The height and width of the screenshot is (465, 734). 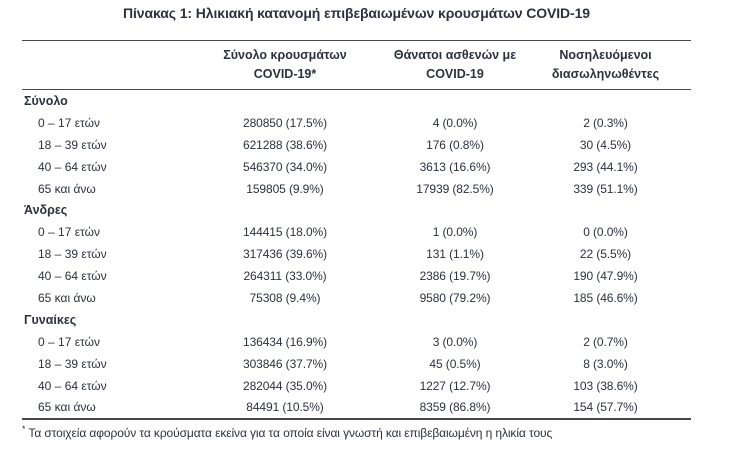 What do you see at coordinates (605, 276) in the screenshot?
I see `intubated-cell: 190 (47.9%)` at bounding box center [605, 276].